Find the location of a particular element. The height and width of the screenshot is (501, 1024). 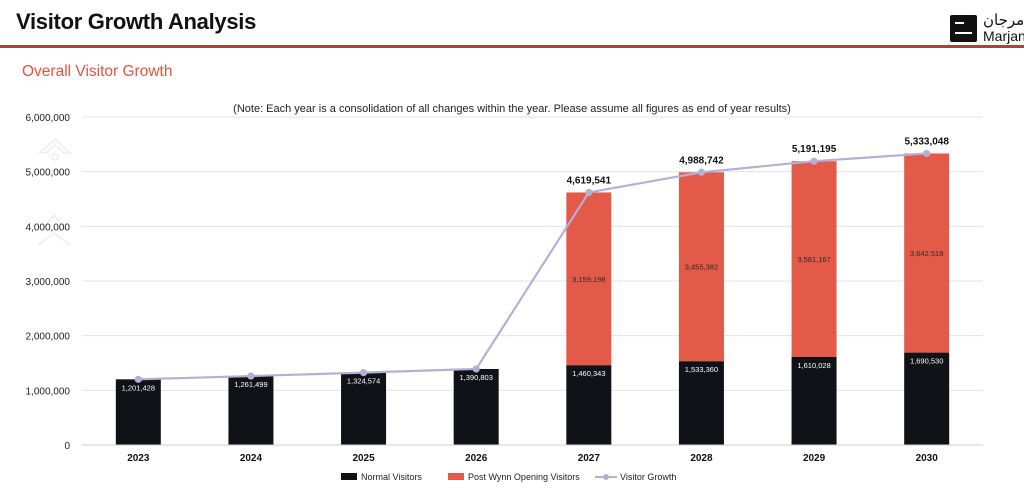

y-tick-label: 2,000,000 is located at coordinates (48, 337).